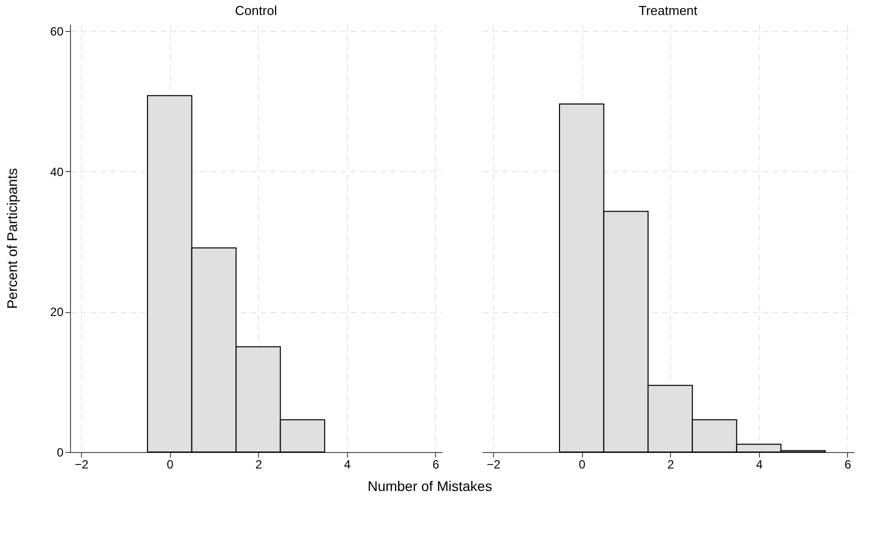 This screenshot has height=546, width=892. What do you see at coordinates (60, 453) in the screenshot?
I see `y-tick-label: 0` at bounding box center [60, 453].